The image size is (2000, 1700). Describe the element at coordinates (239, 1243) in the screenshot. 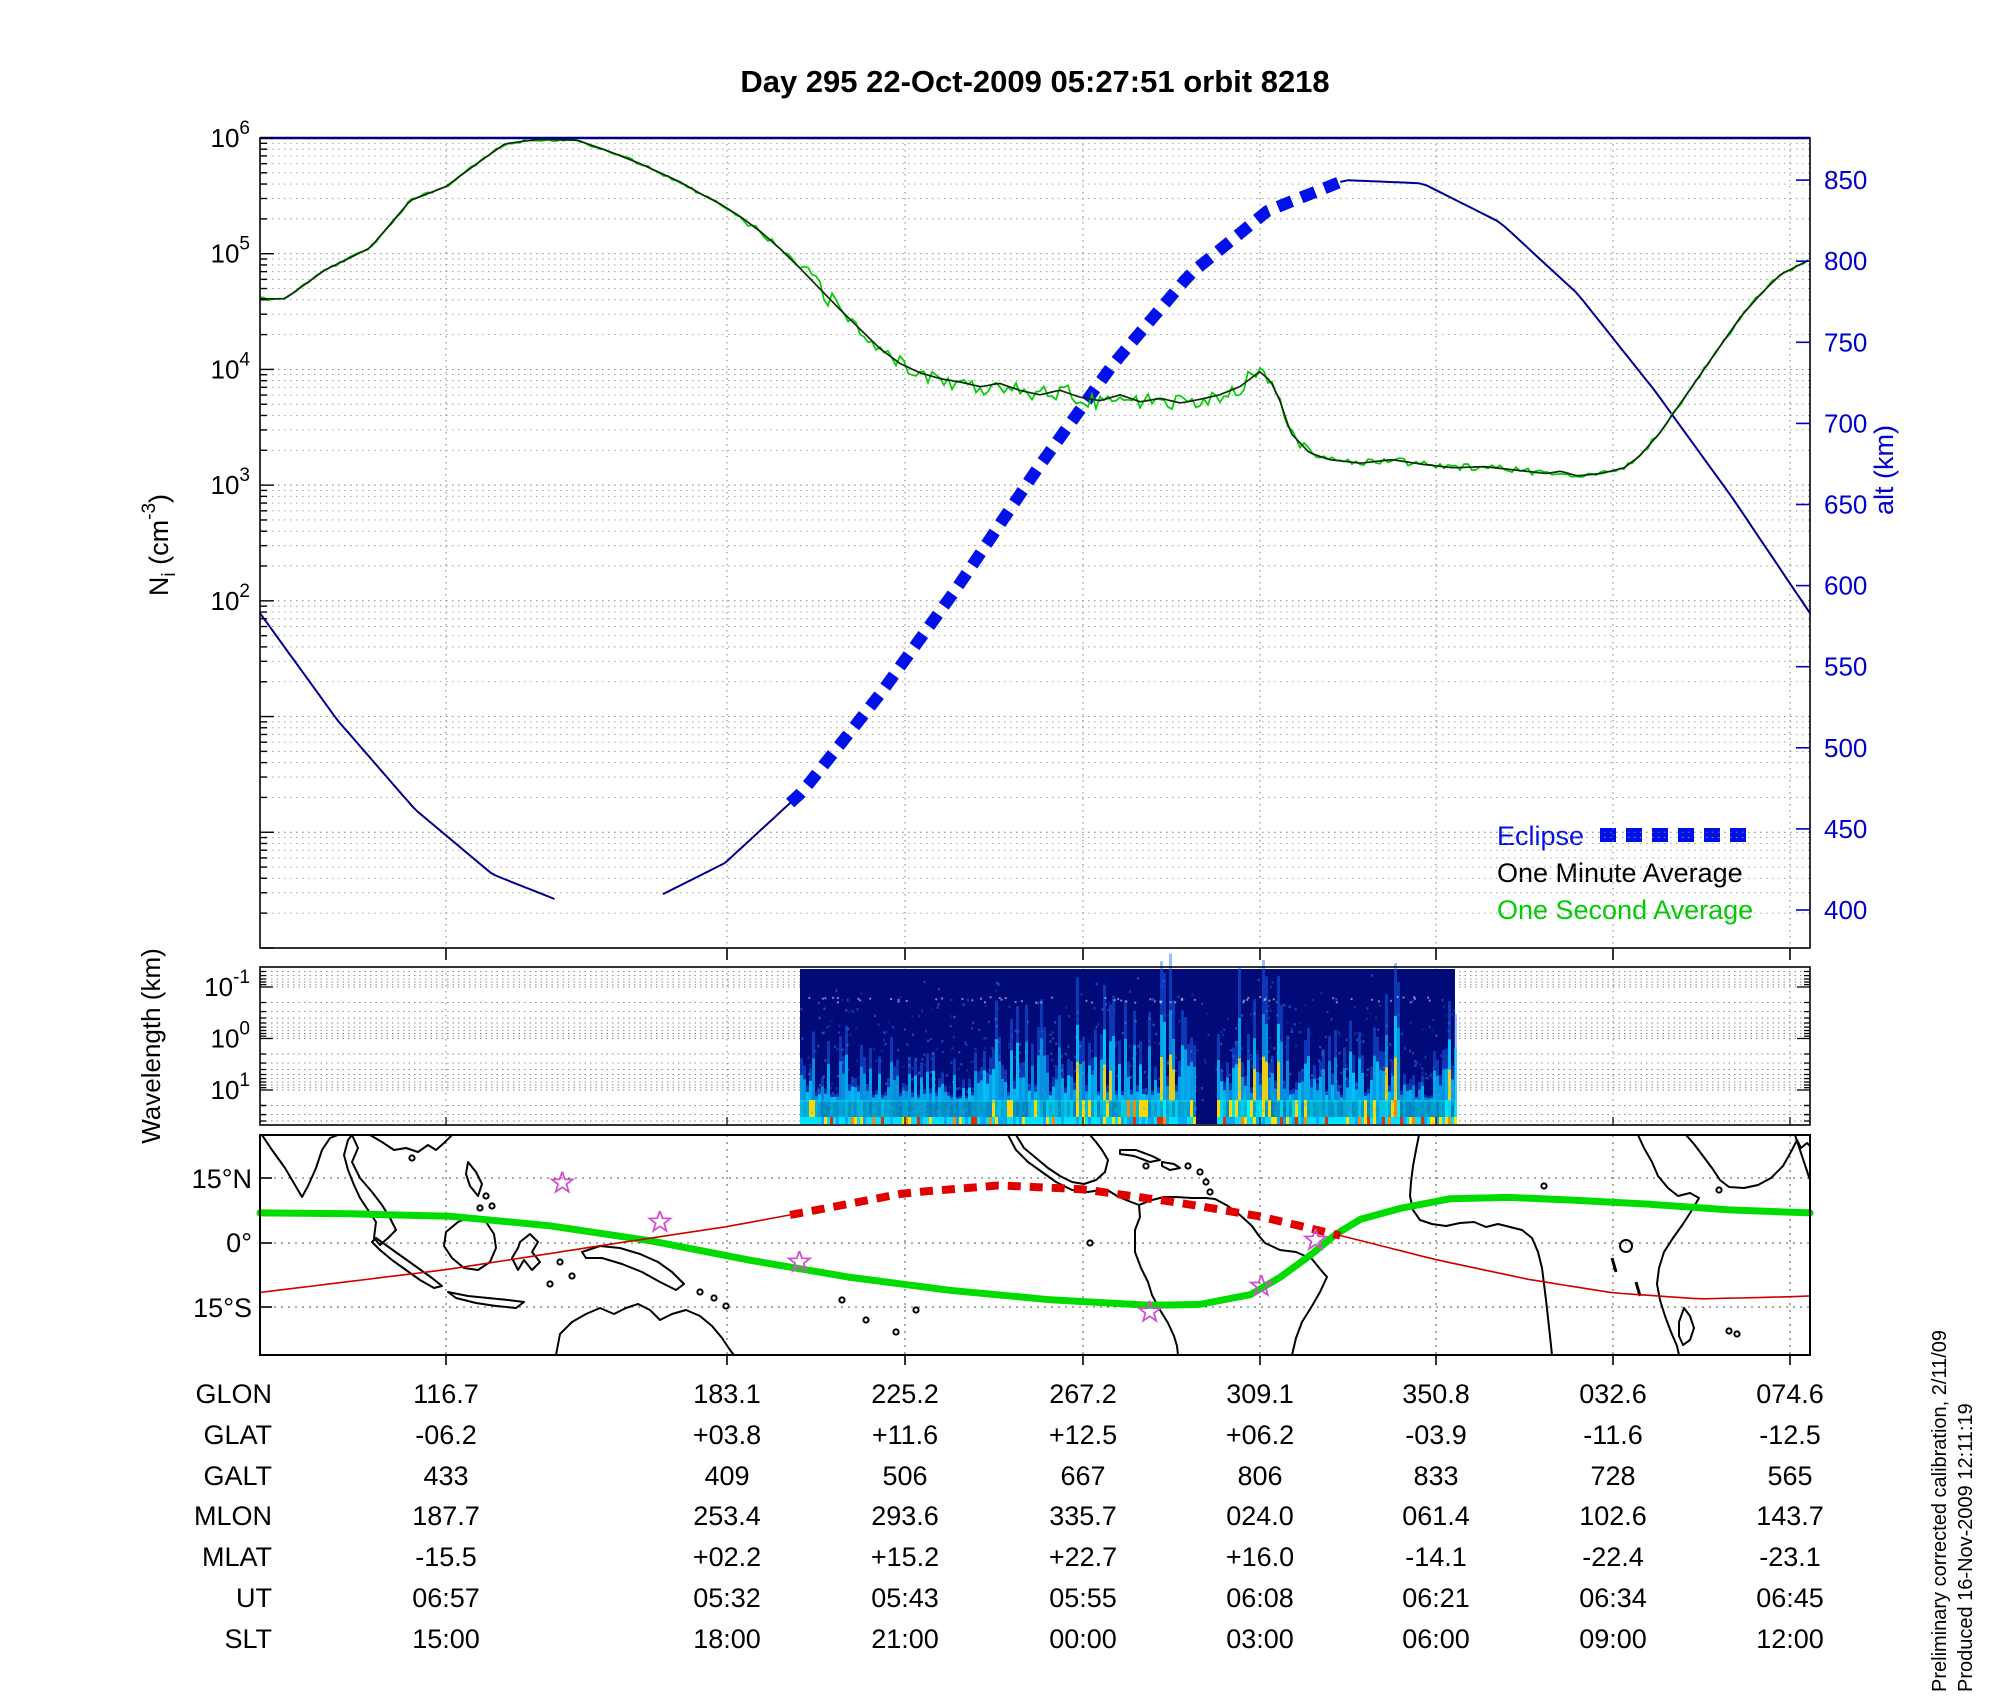

I see `map-lat-label-0: 0°` at that location.